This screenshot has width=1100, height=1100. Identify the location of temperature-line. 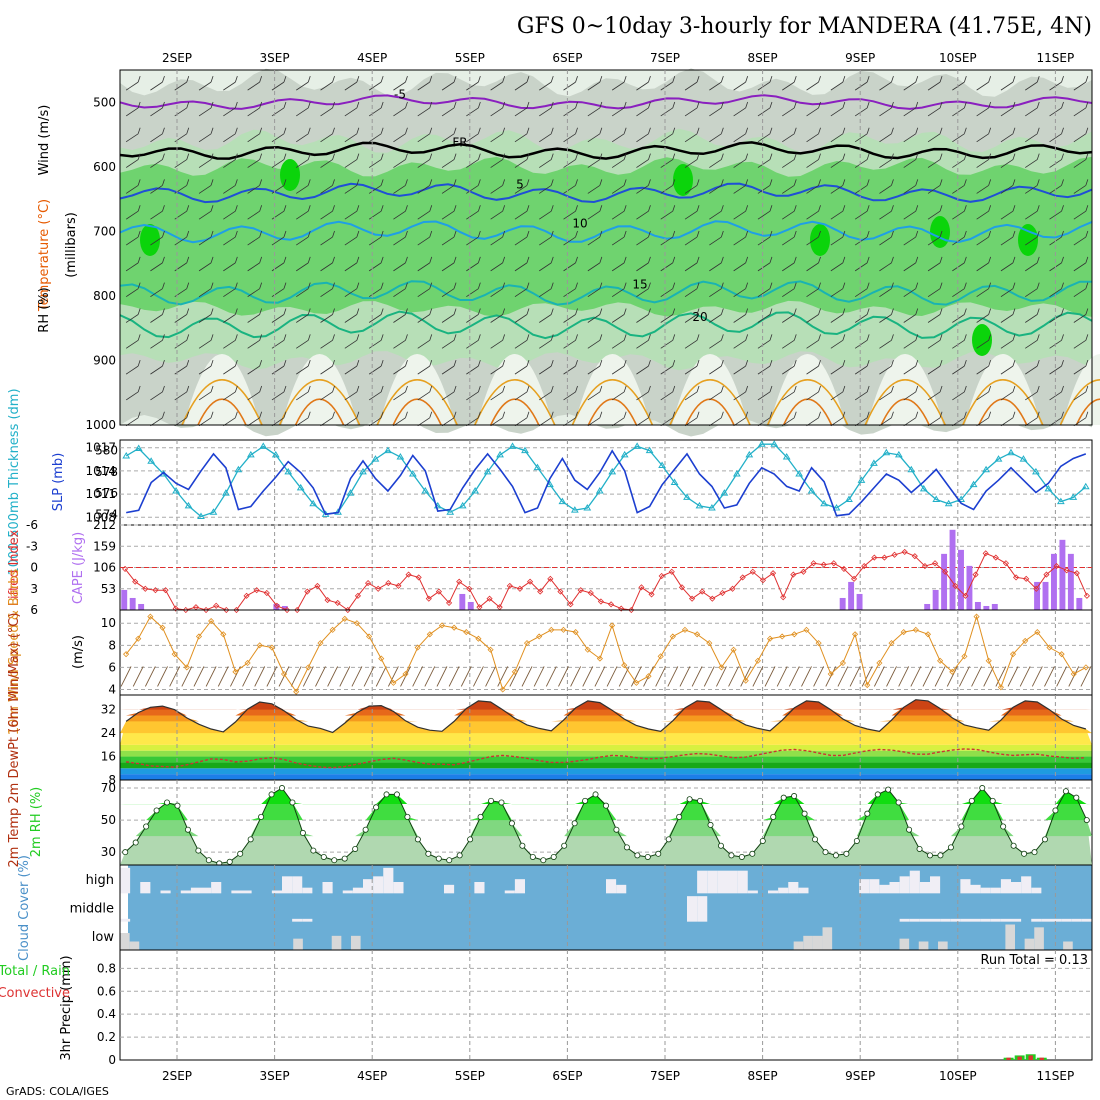
(606, 716).